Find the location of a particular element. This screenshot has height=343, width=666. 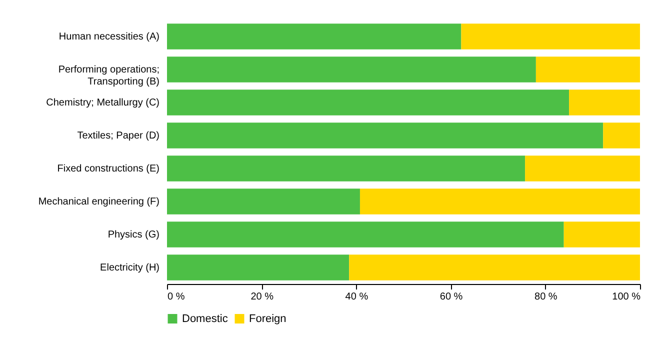

legend-label: Foreign is located at coordinates (267, 318).